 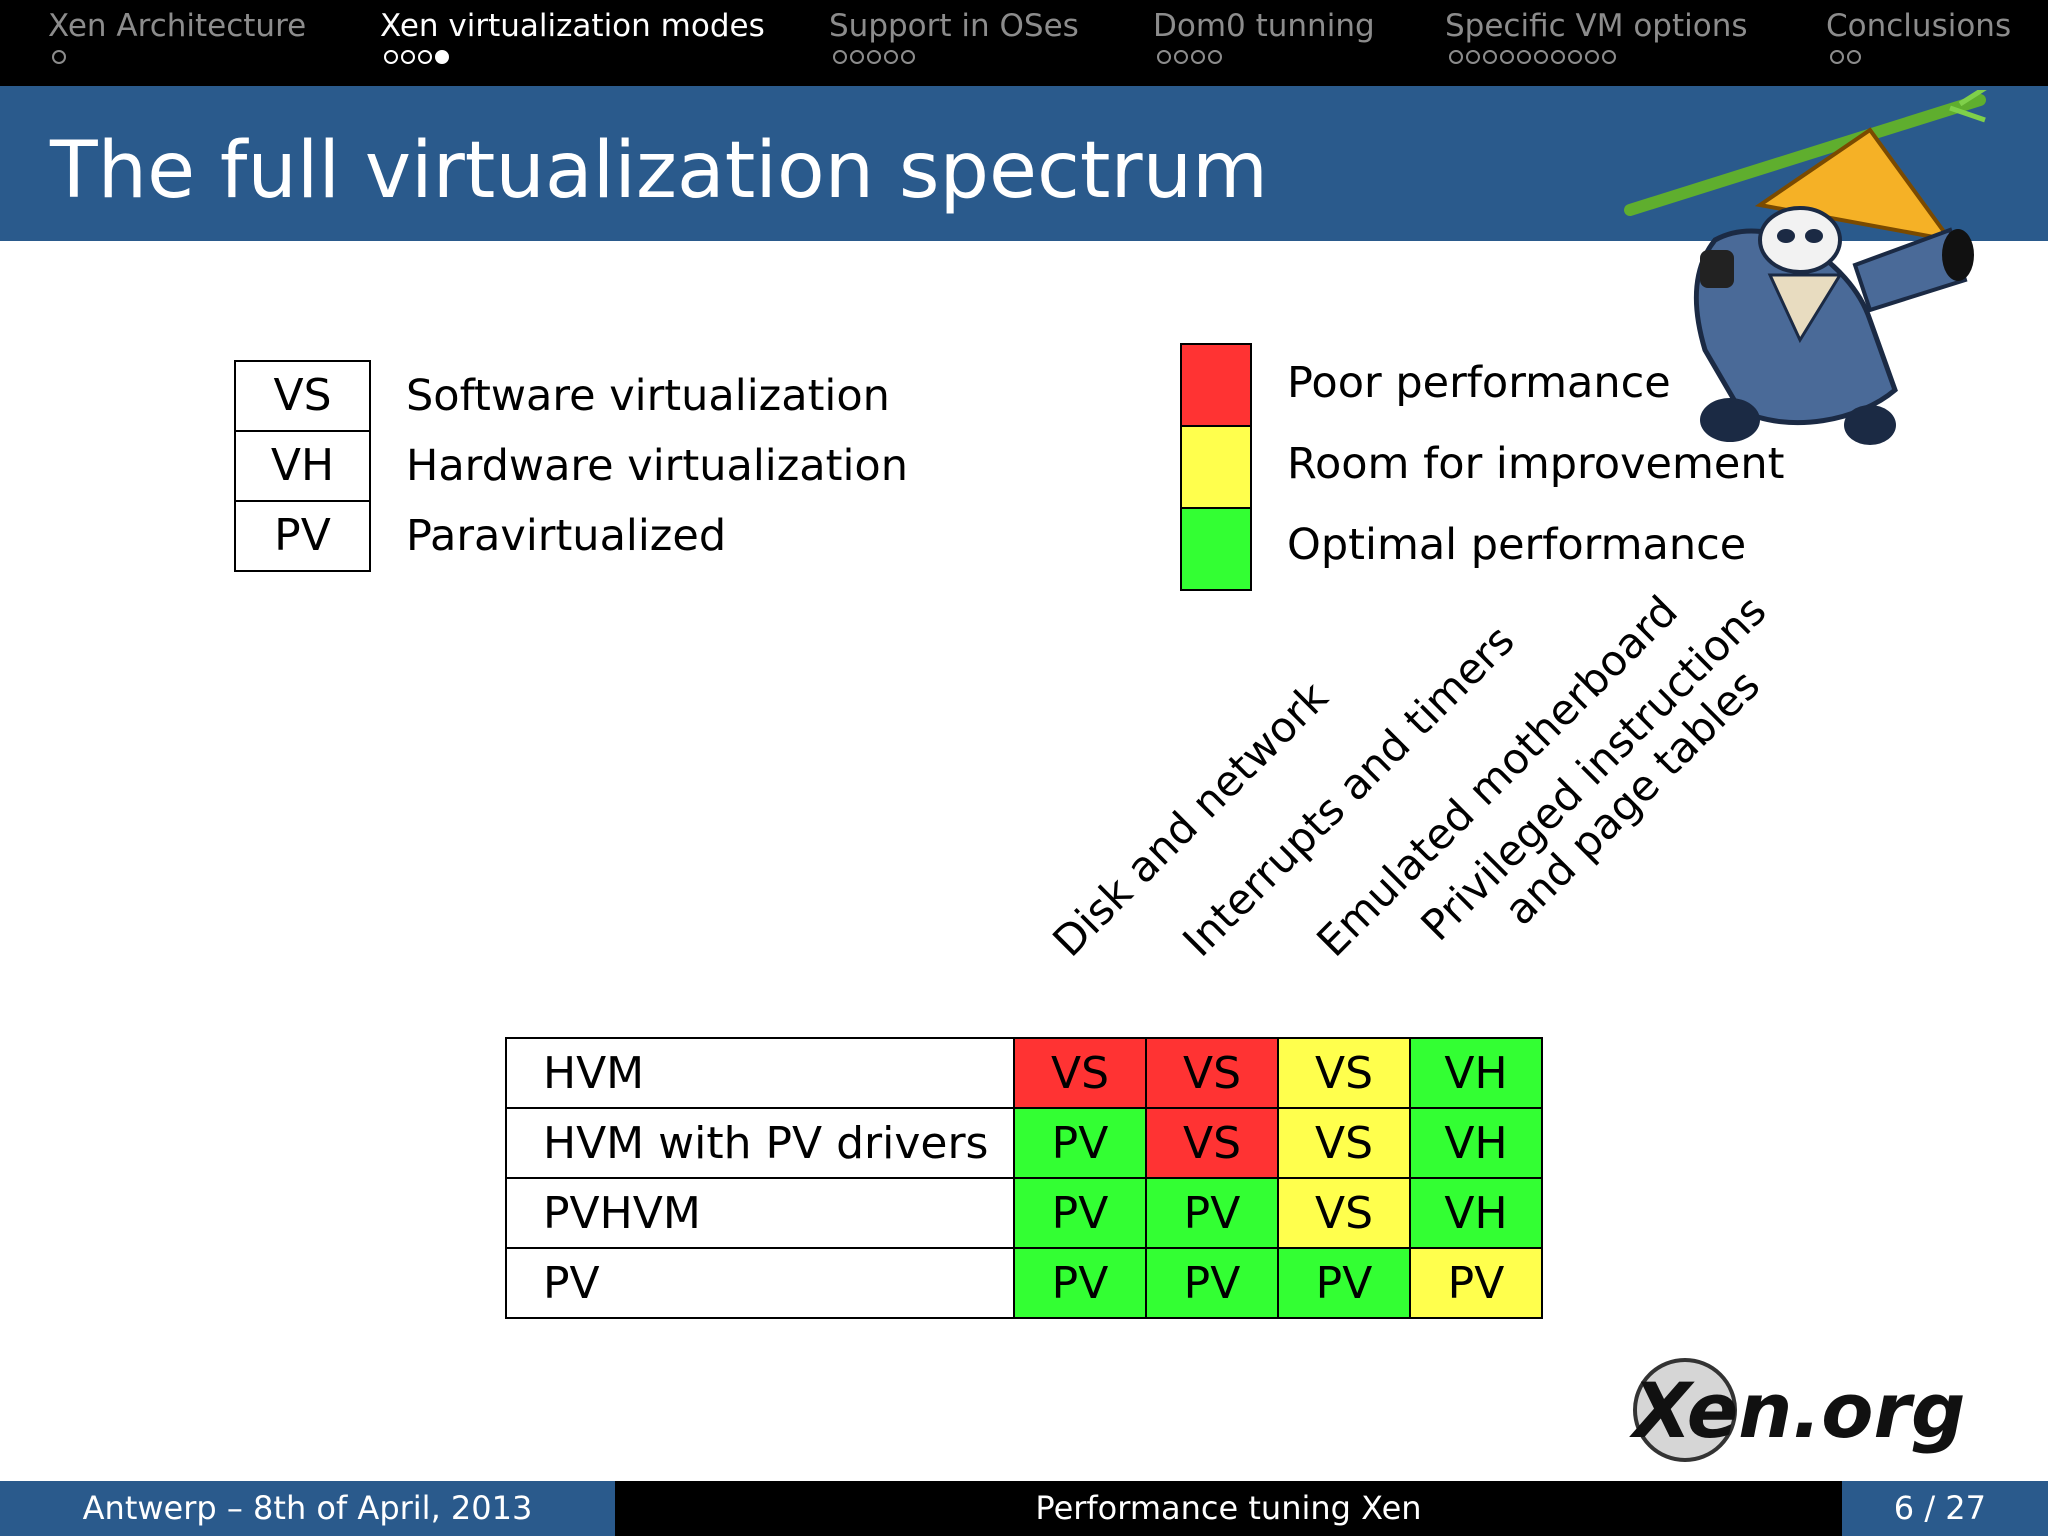 What do you see at coordinates (1264, 26) in the screenshot?
I see `nav-section-title: Dom0 tunning` at bounding box center [1264, 26].